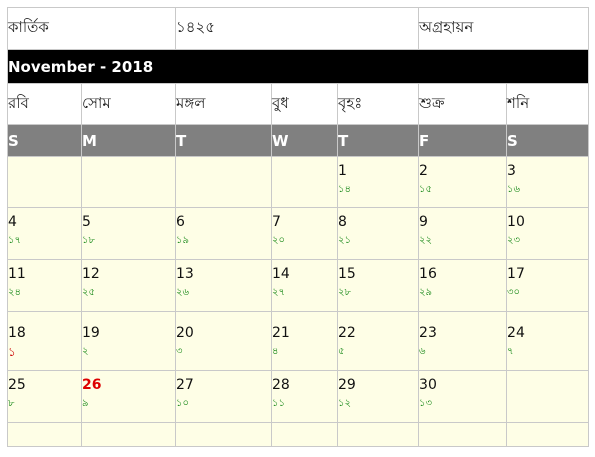 The width and height of the screenshot is (595, 457). Describe the element at coordinates (305, 233) in the screenshot. I see `day-cell: 7 ২০` at that location.